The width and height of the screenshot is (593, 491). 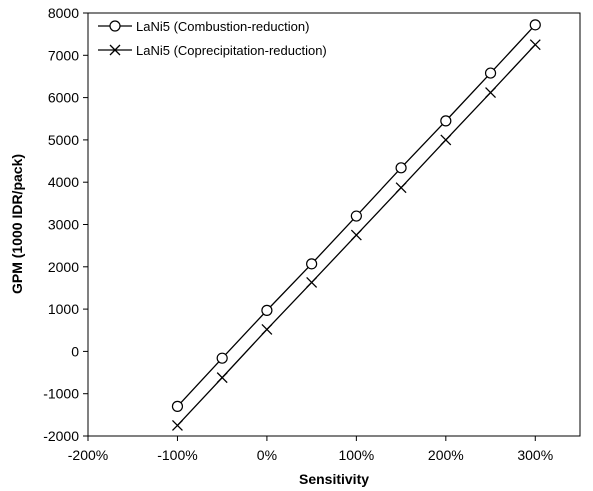 What do you see at coordinates (88, 455) in the screenshot?
I see `x-tick-label: -200%` at bounding box center [88, 455].